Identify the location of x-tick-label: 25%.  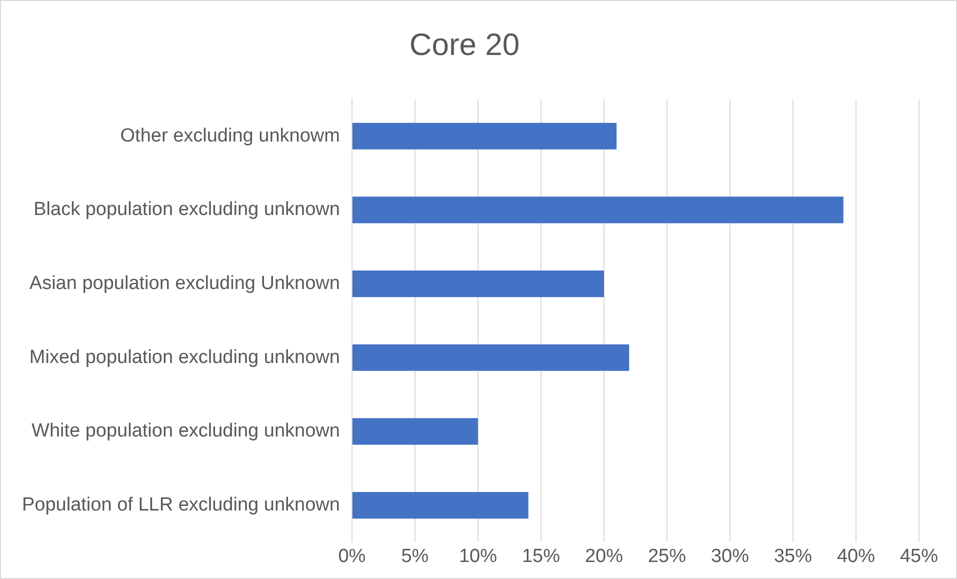
(667, 556).